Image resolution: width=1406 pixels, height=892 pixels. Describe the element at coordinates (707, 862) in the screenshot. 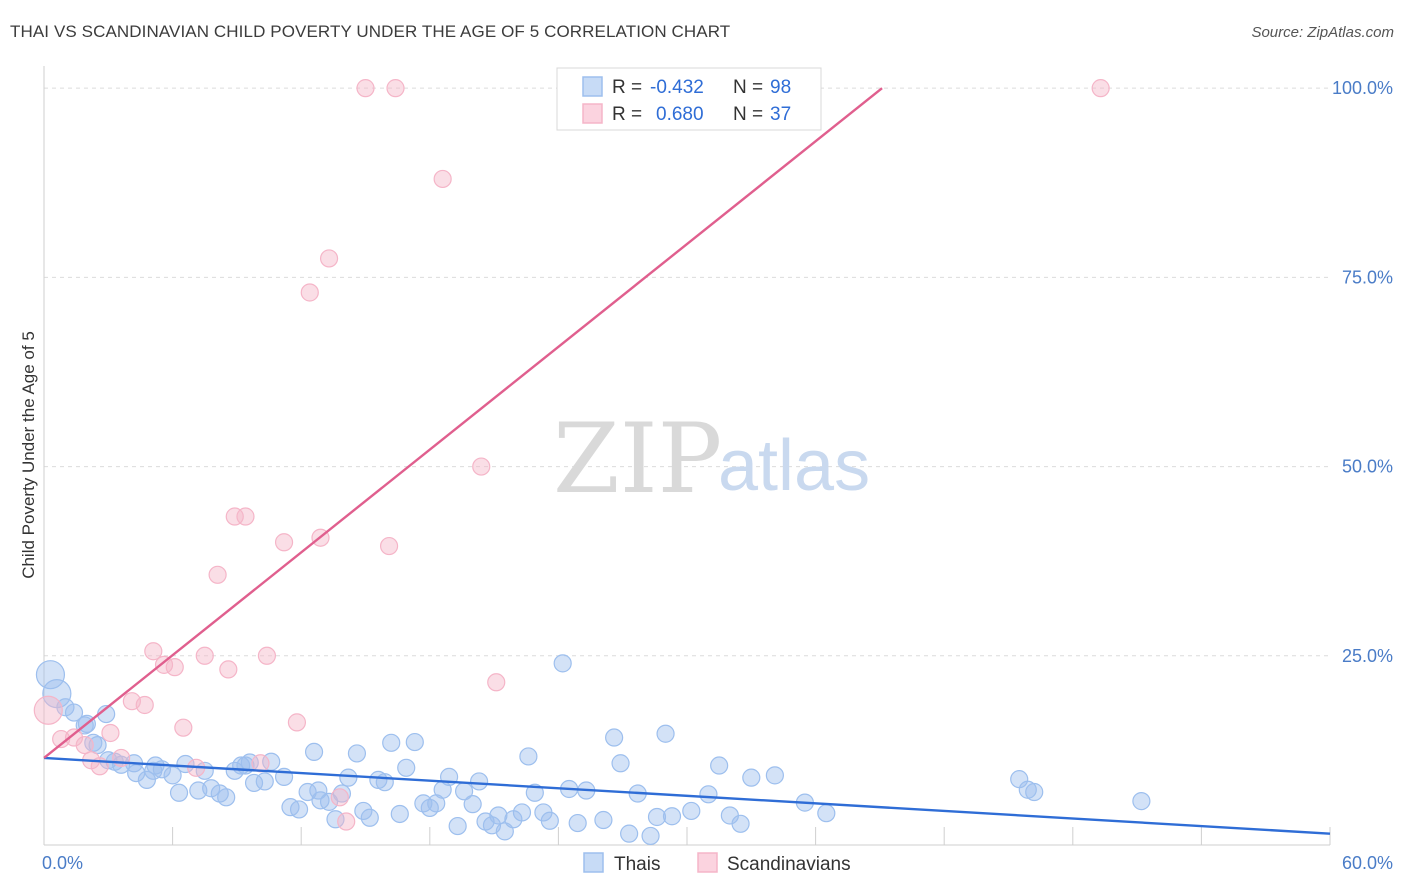

I see `series-legend-swatch-scandinavians` at that location.